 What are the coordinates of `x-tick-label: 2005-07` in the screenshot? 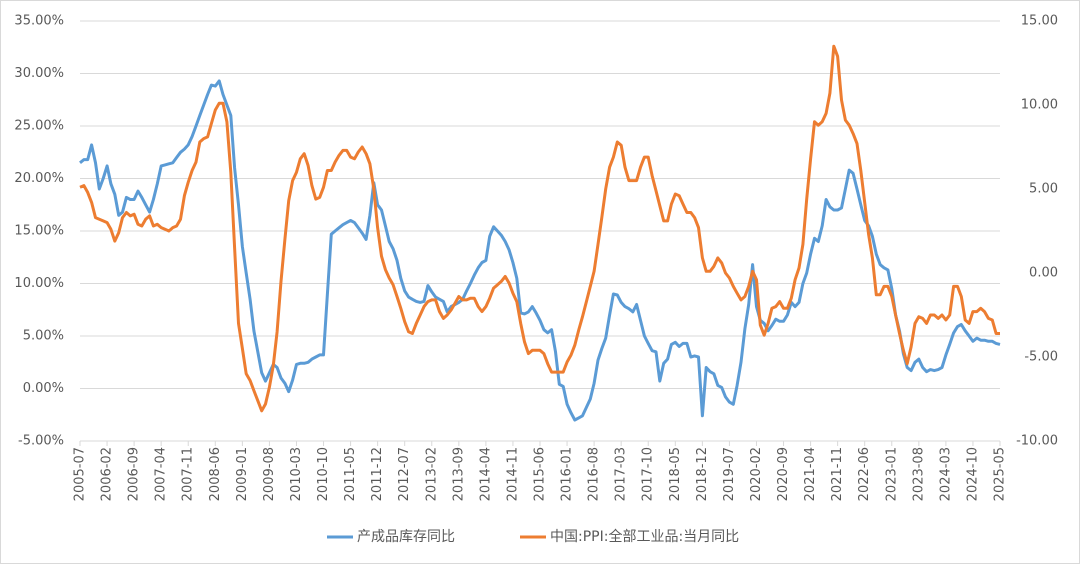 It's located at (80, 474).